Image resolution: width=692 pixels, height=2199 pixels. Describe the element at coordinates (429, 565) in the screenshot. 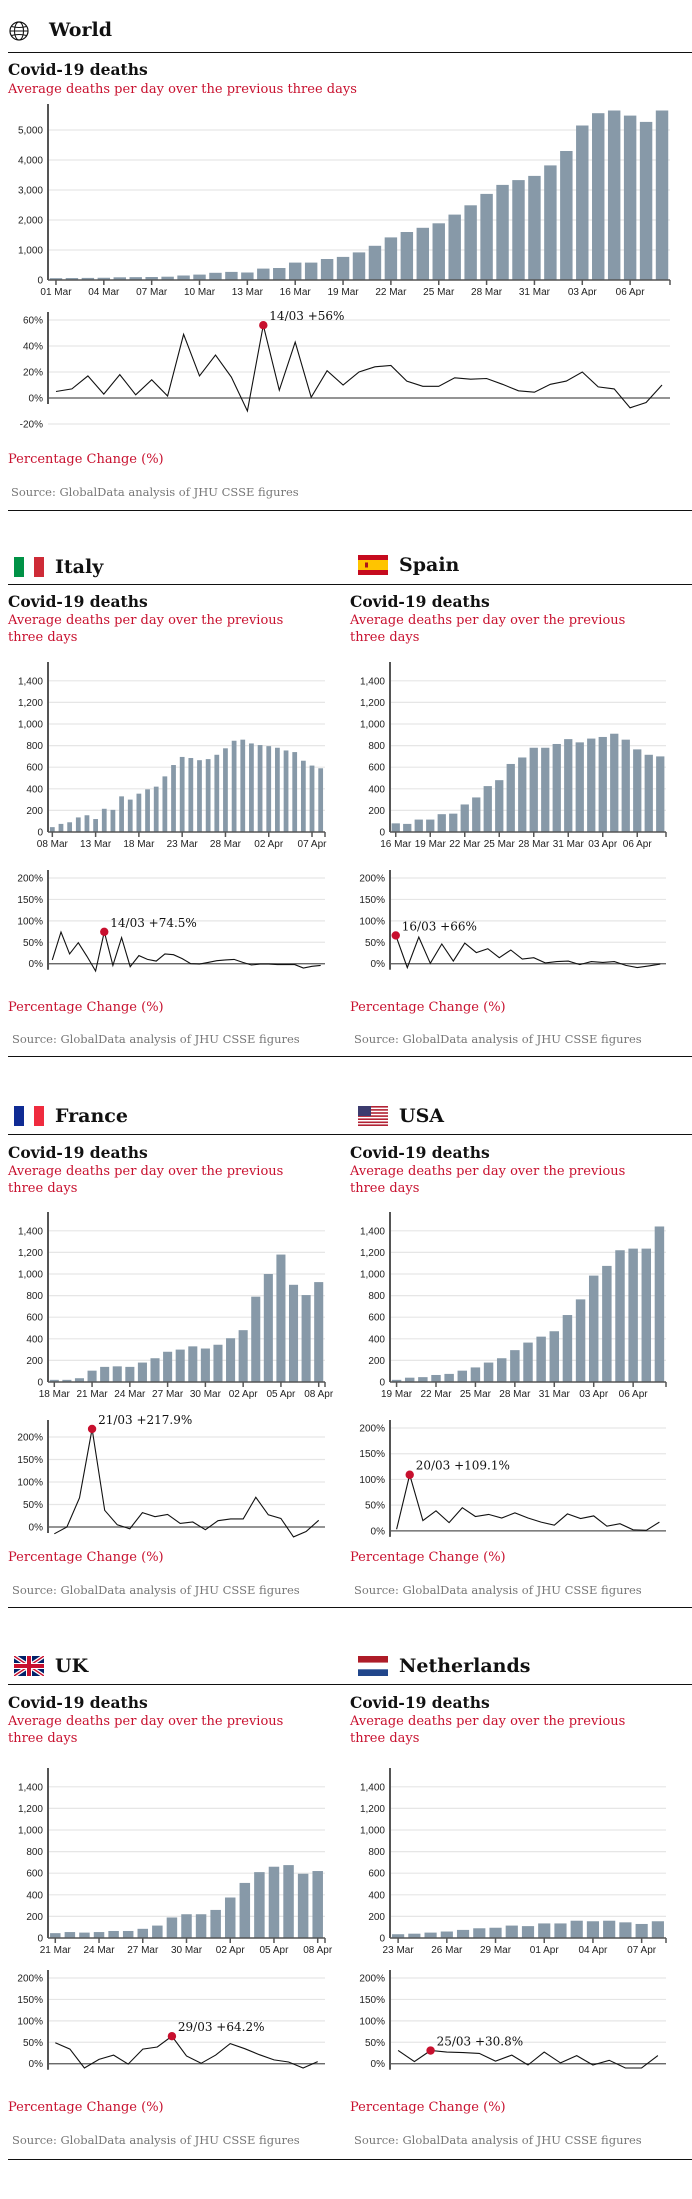

I see `section-title: Spain` at that location.